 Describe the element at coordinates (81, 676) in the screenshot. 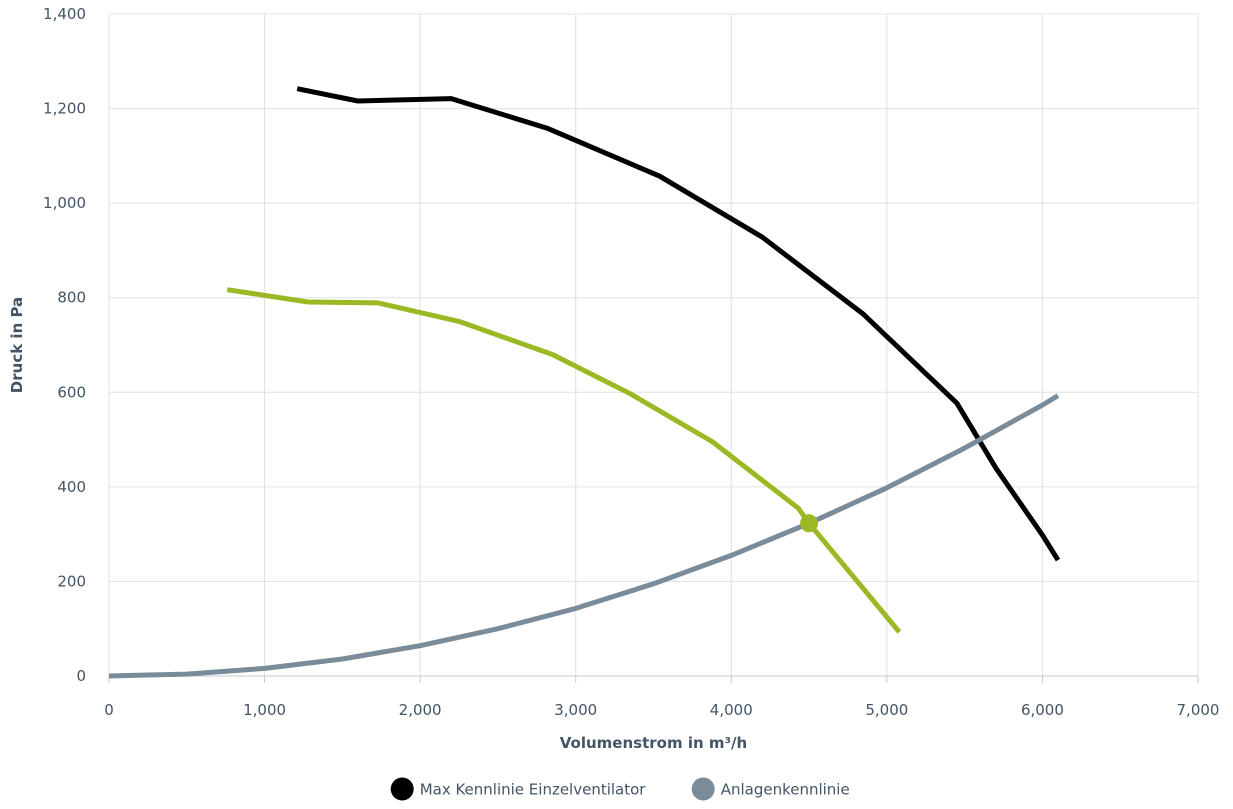

I see `y-tick-label: 0` at that location.